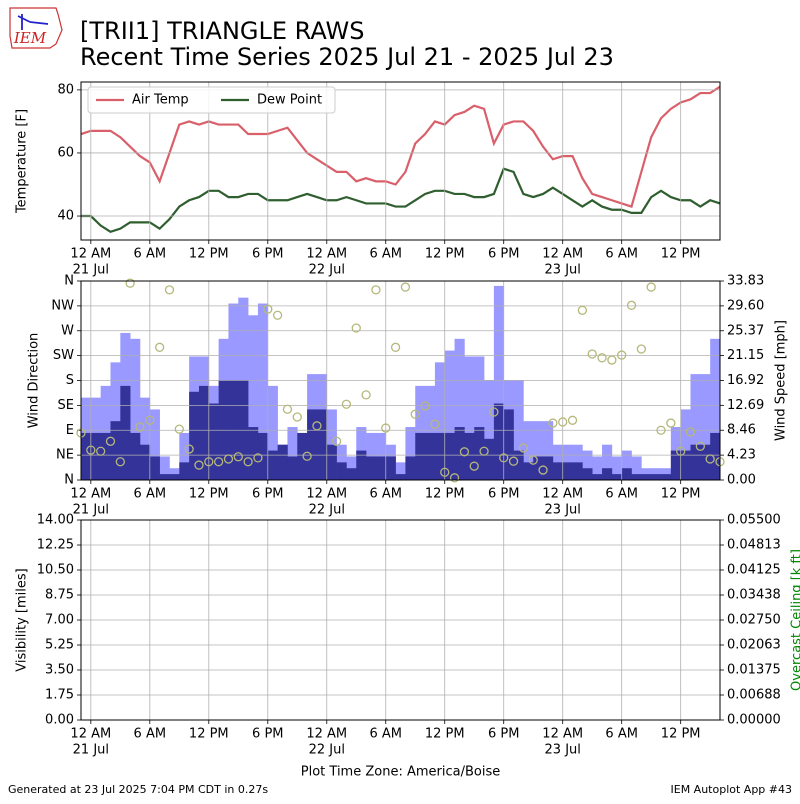 This screenshot has height=804, width=800. What do you see at coordinates (59, 620) in the screenshot?
I see `y-tick-label: 7.00` at bounding box center [59, 620].